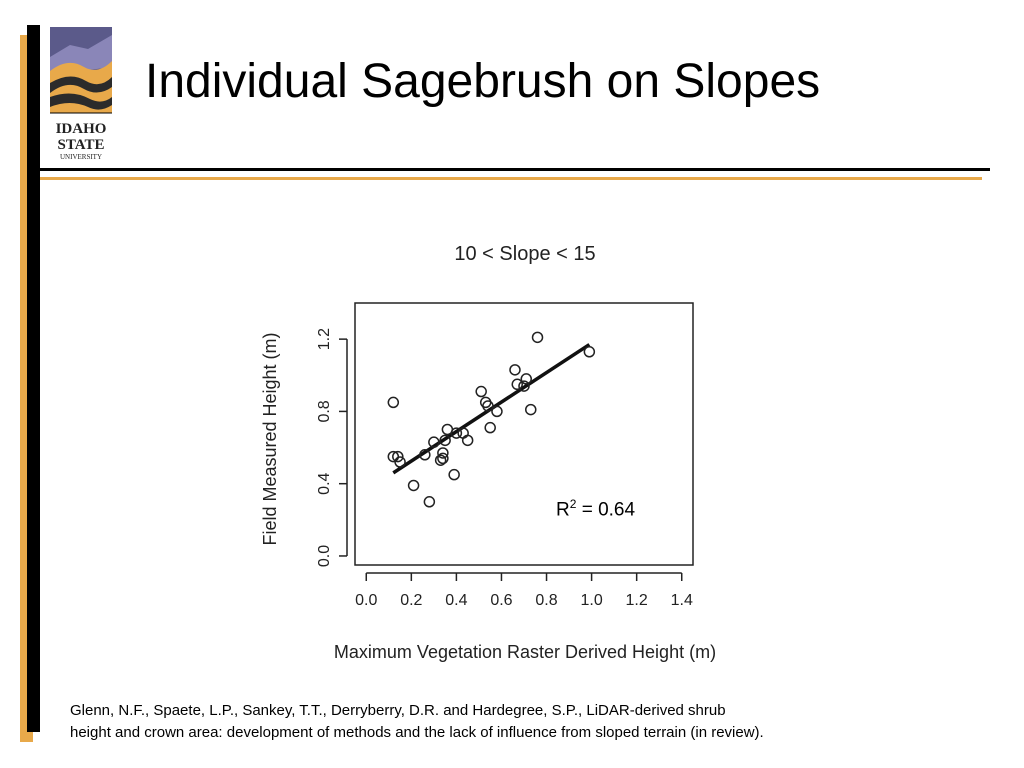 The image size is (1024, 768). I want to click on y-tick-label: 0.8, so click(324, 411).